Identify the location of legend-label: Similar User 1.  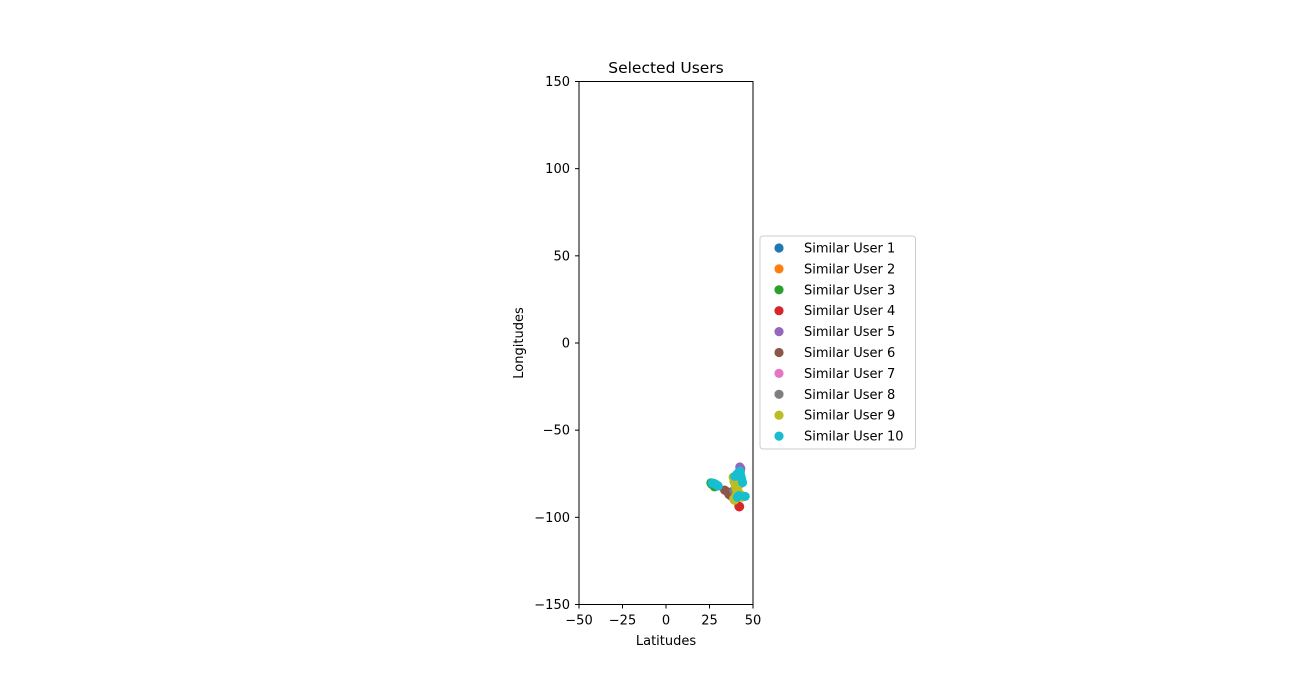
(849, 249).